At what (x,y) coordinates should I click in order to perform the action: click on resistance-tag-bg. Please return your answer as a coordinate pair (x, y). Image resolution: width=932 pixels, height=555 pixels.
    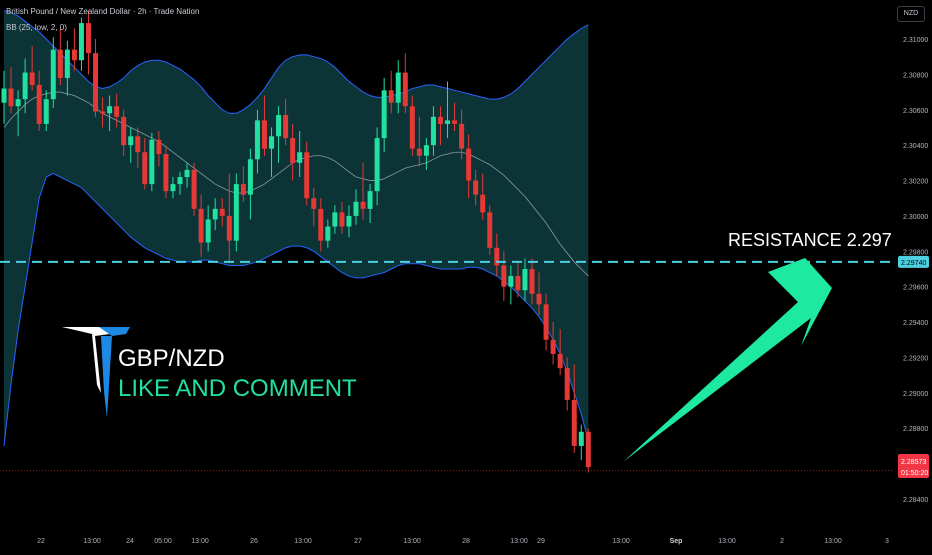
    Looking at the image, I should click on (913, 261).